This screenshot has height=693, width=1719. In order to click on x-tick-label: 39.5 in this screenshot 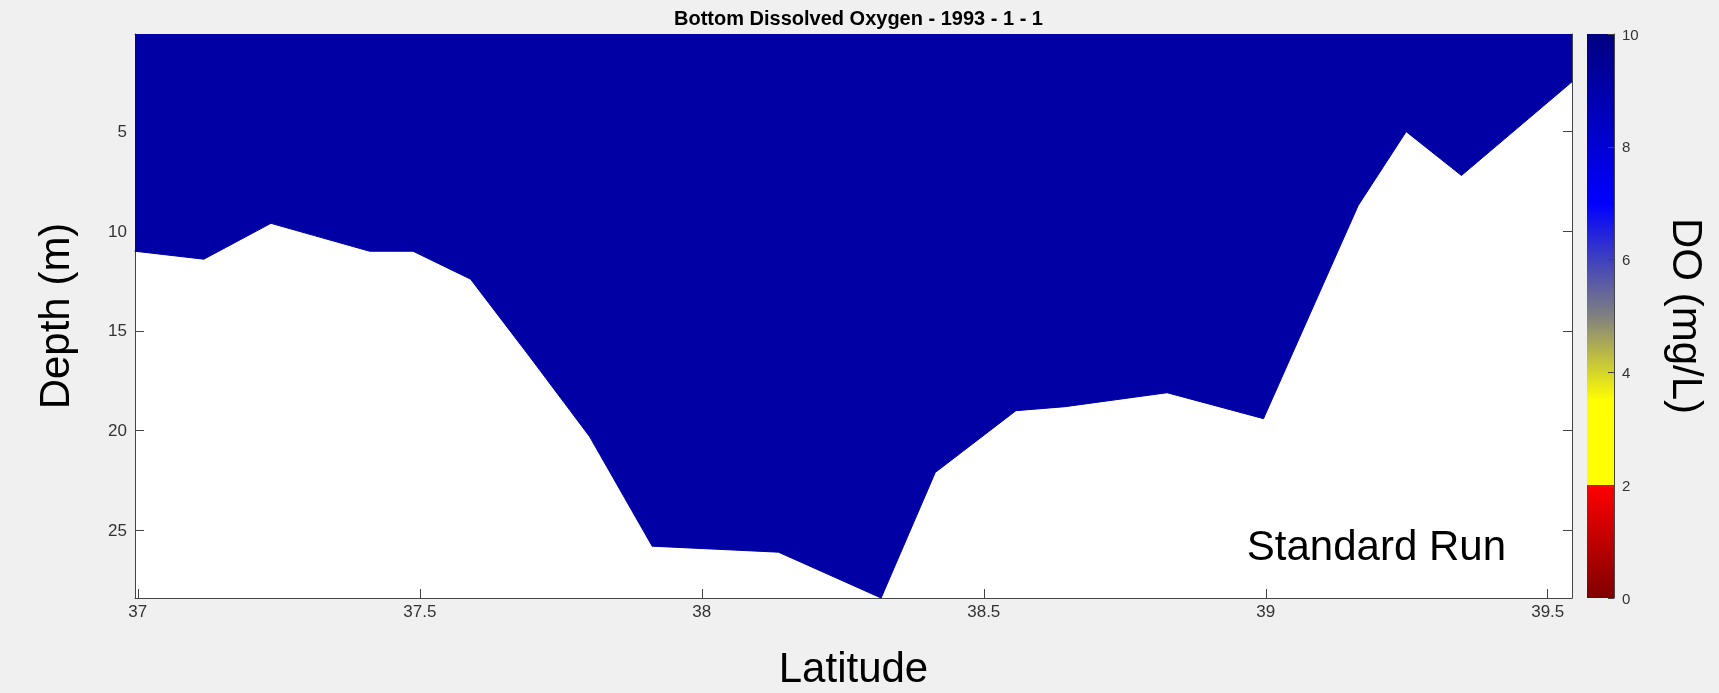, I will do `click(1548, 611)`.